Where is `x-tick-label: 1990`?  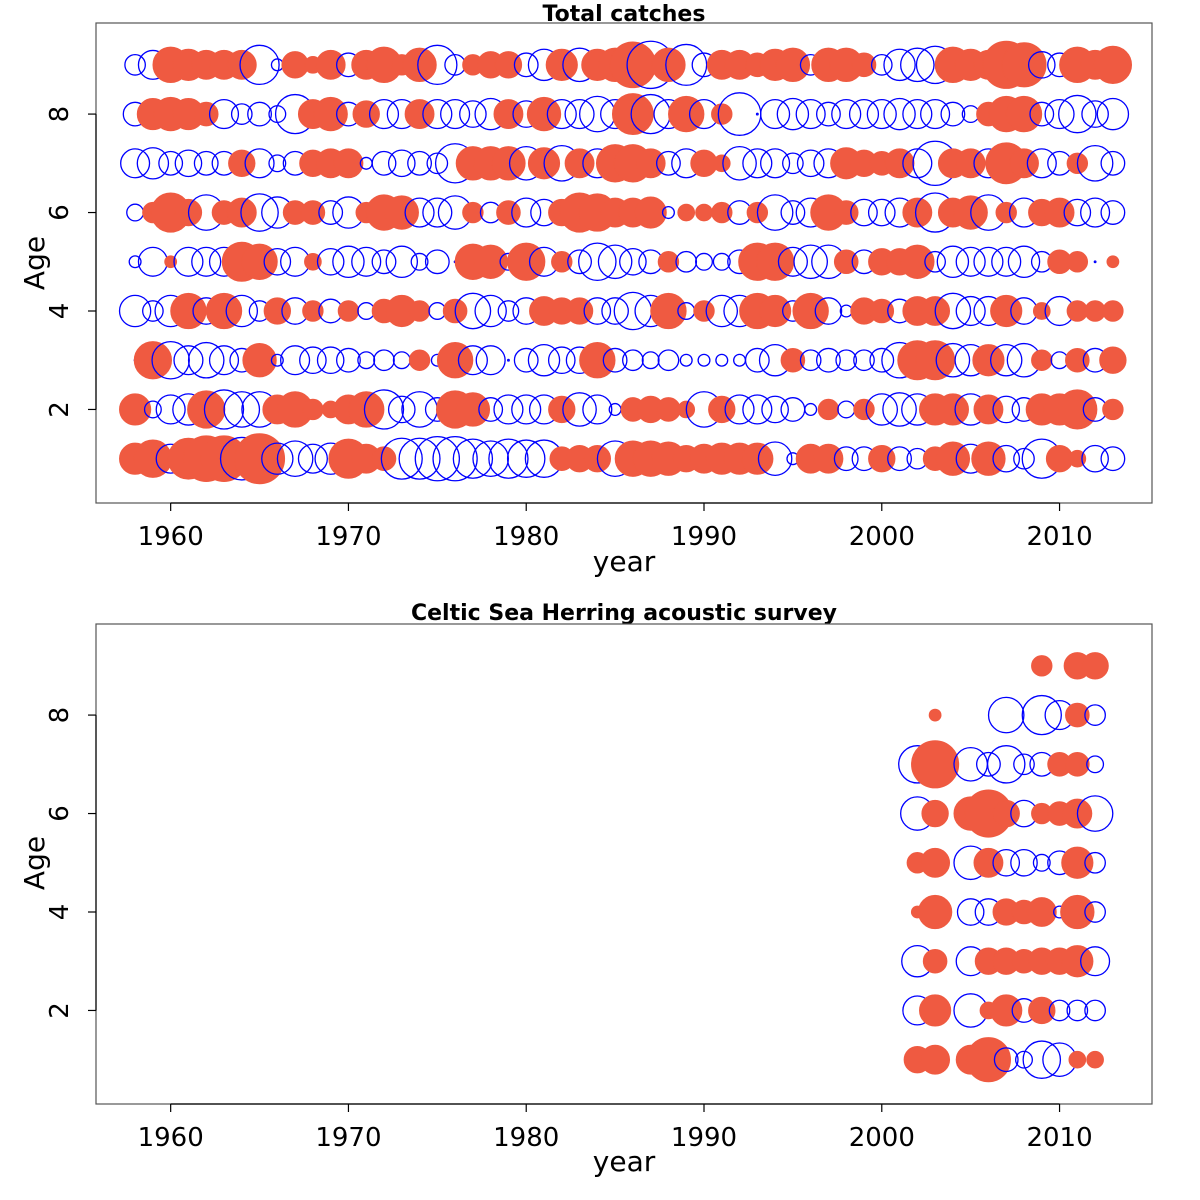 x-tick-label: 1990 is located at coordinates (704, 1138).